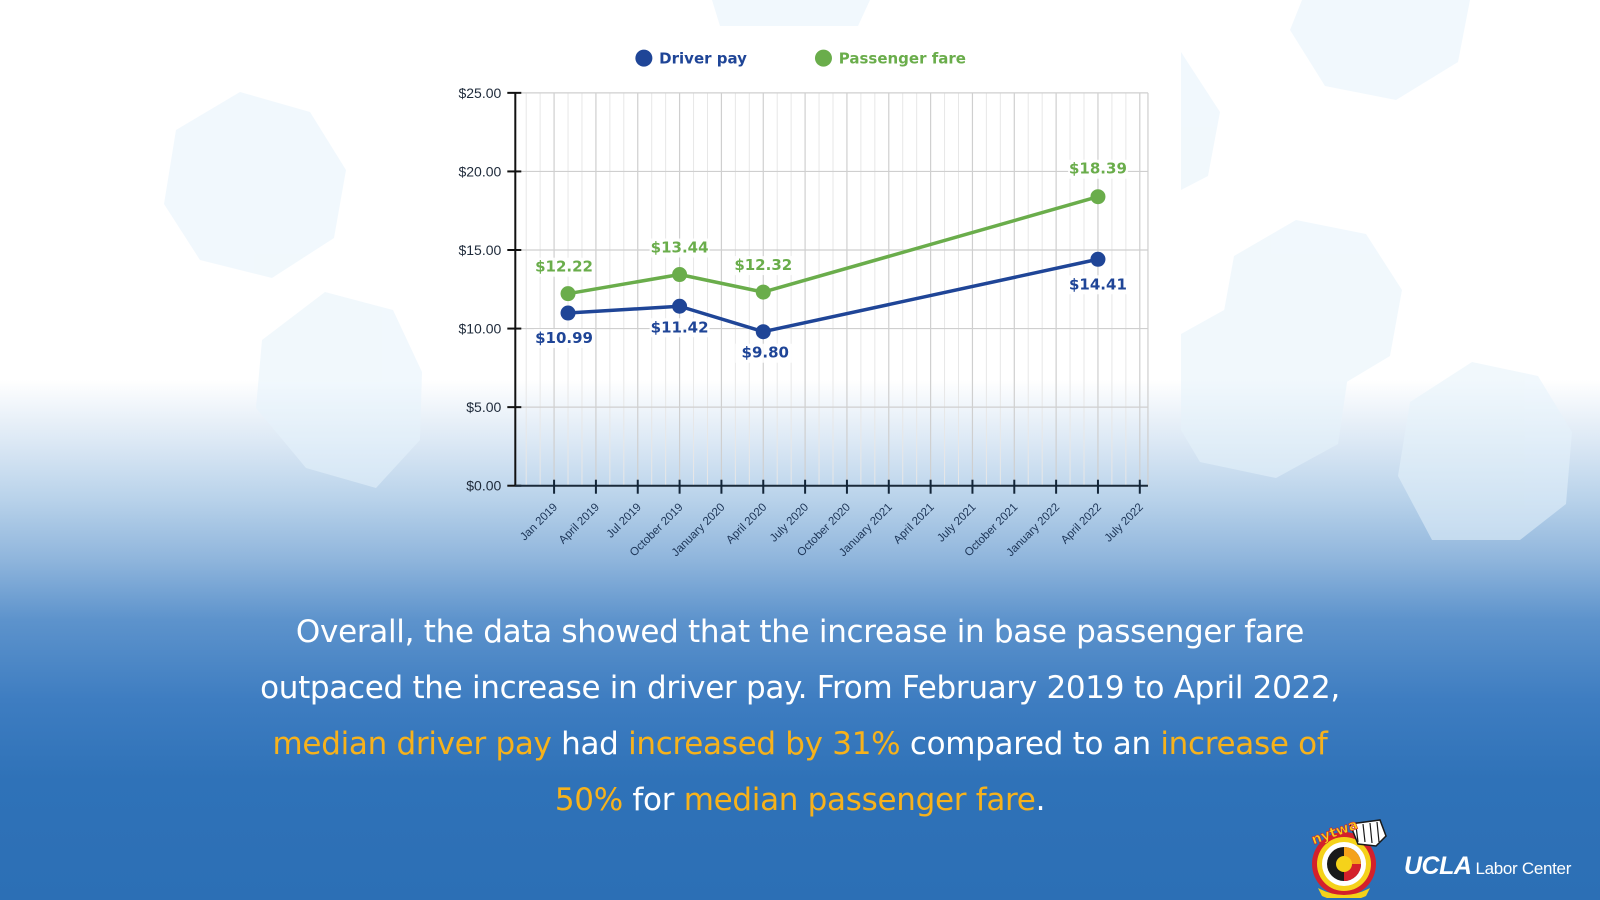 Image resolution: width=1600 pixels, height=900 pixels. What do you see at coordinates (800, 58) in the screenshot?
I see `legend: Driver pay Passenger fare` at bounding box center [800, 58].